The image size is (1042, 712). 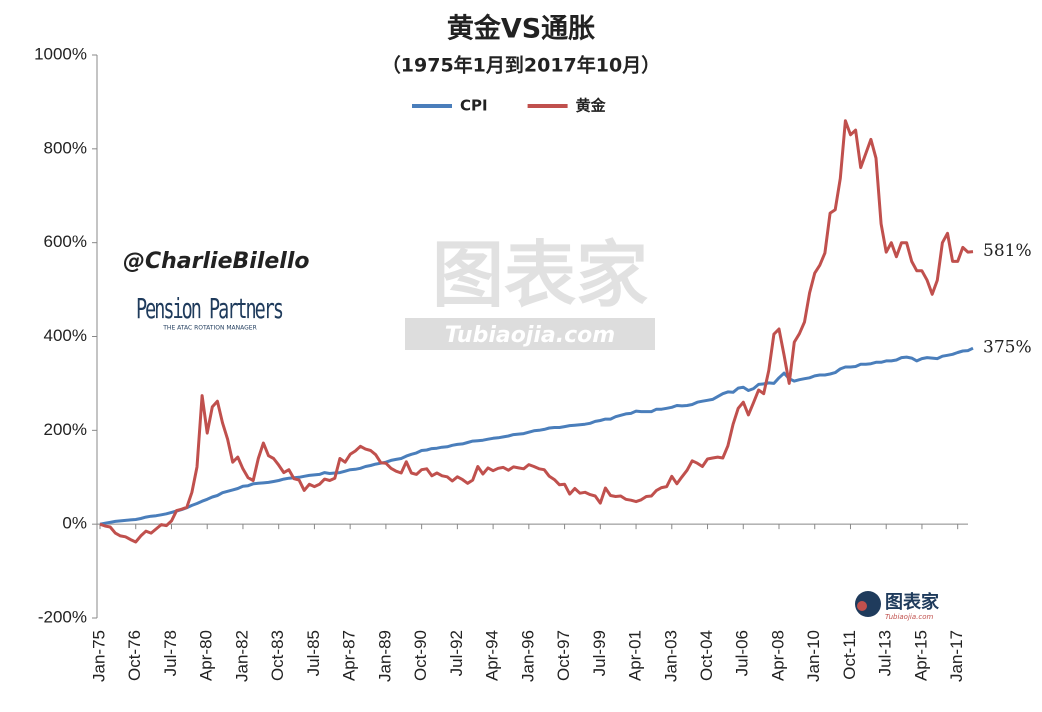 I want to click on x-tick-label: Jan-82, so click(x=241, y=656).